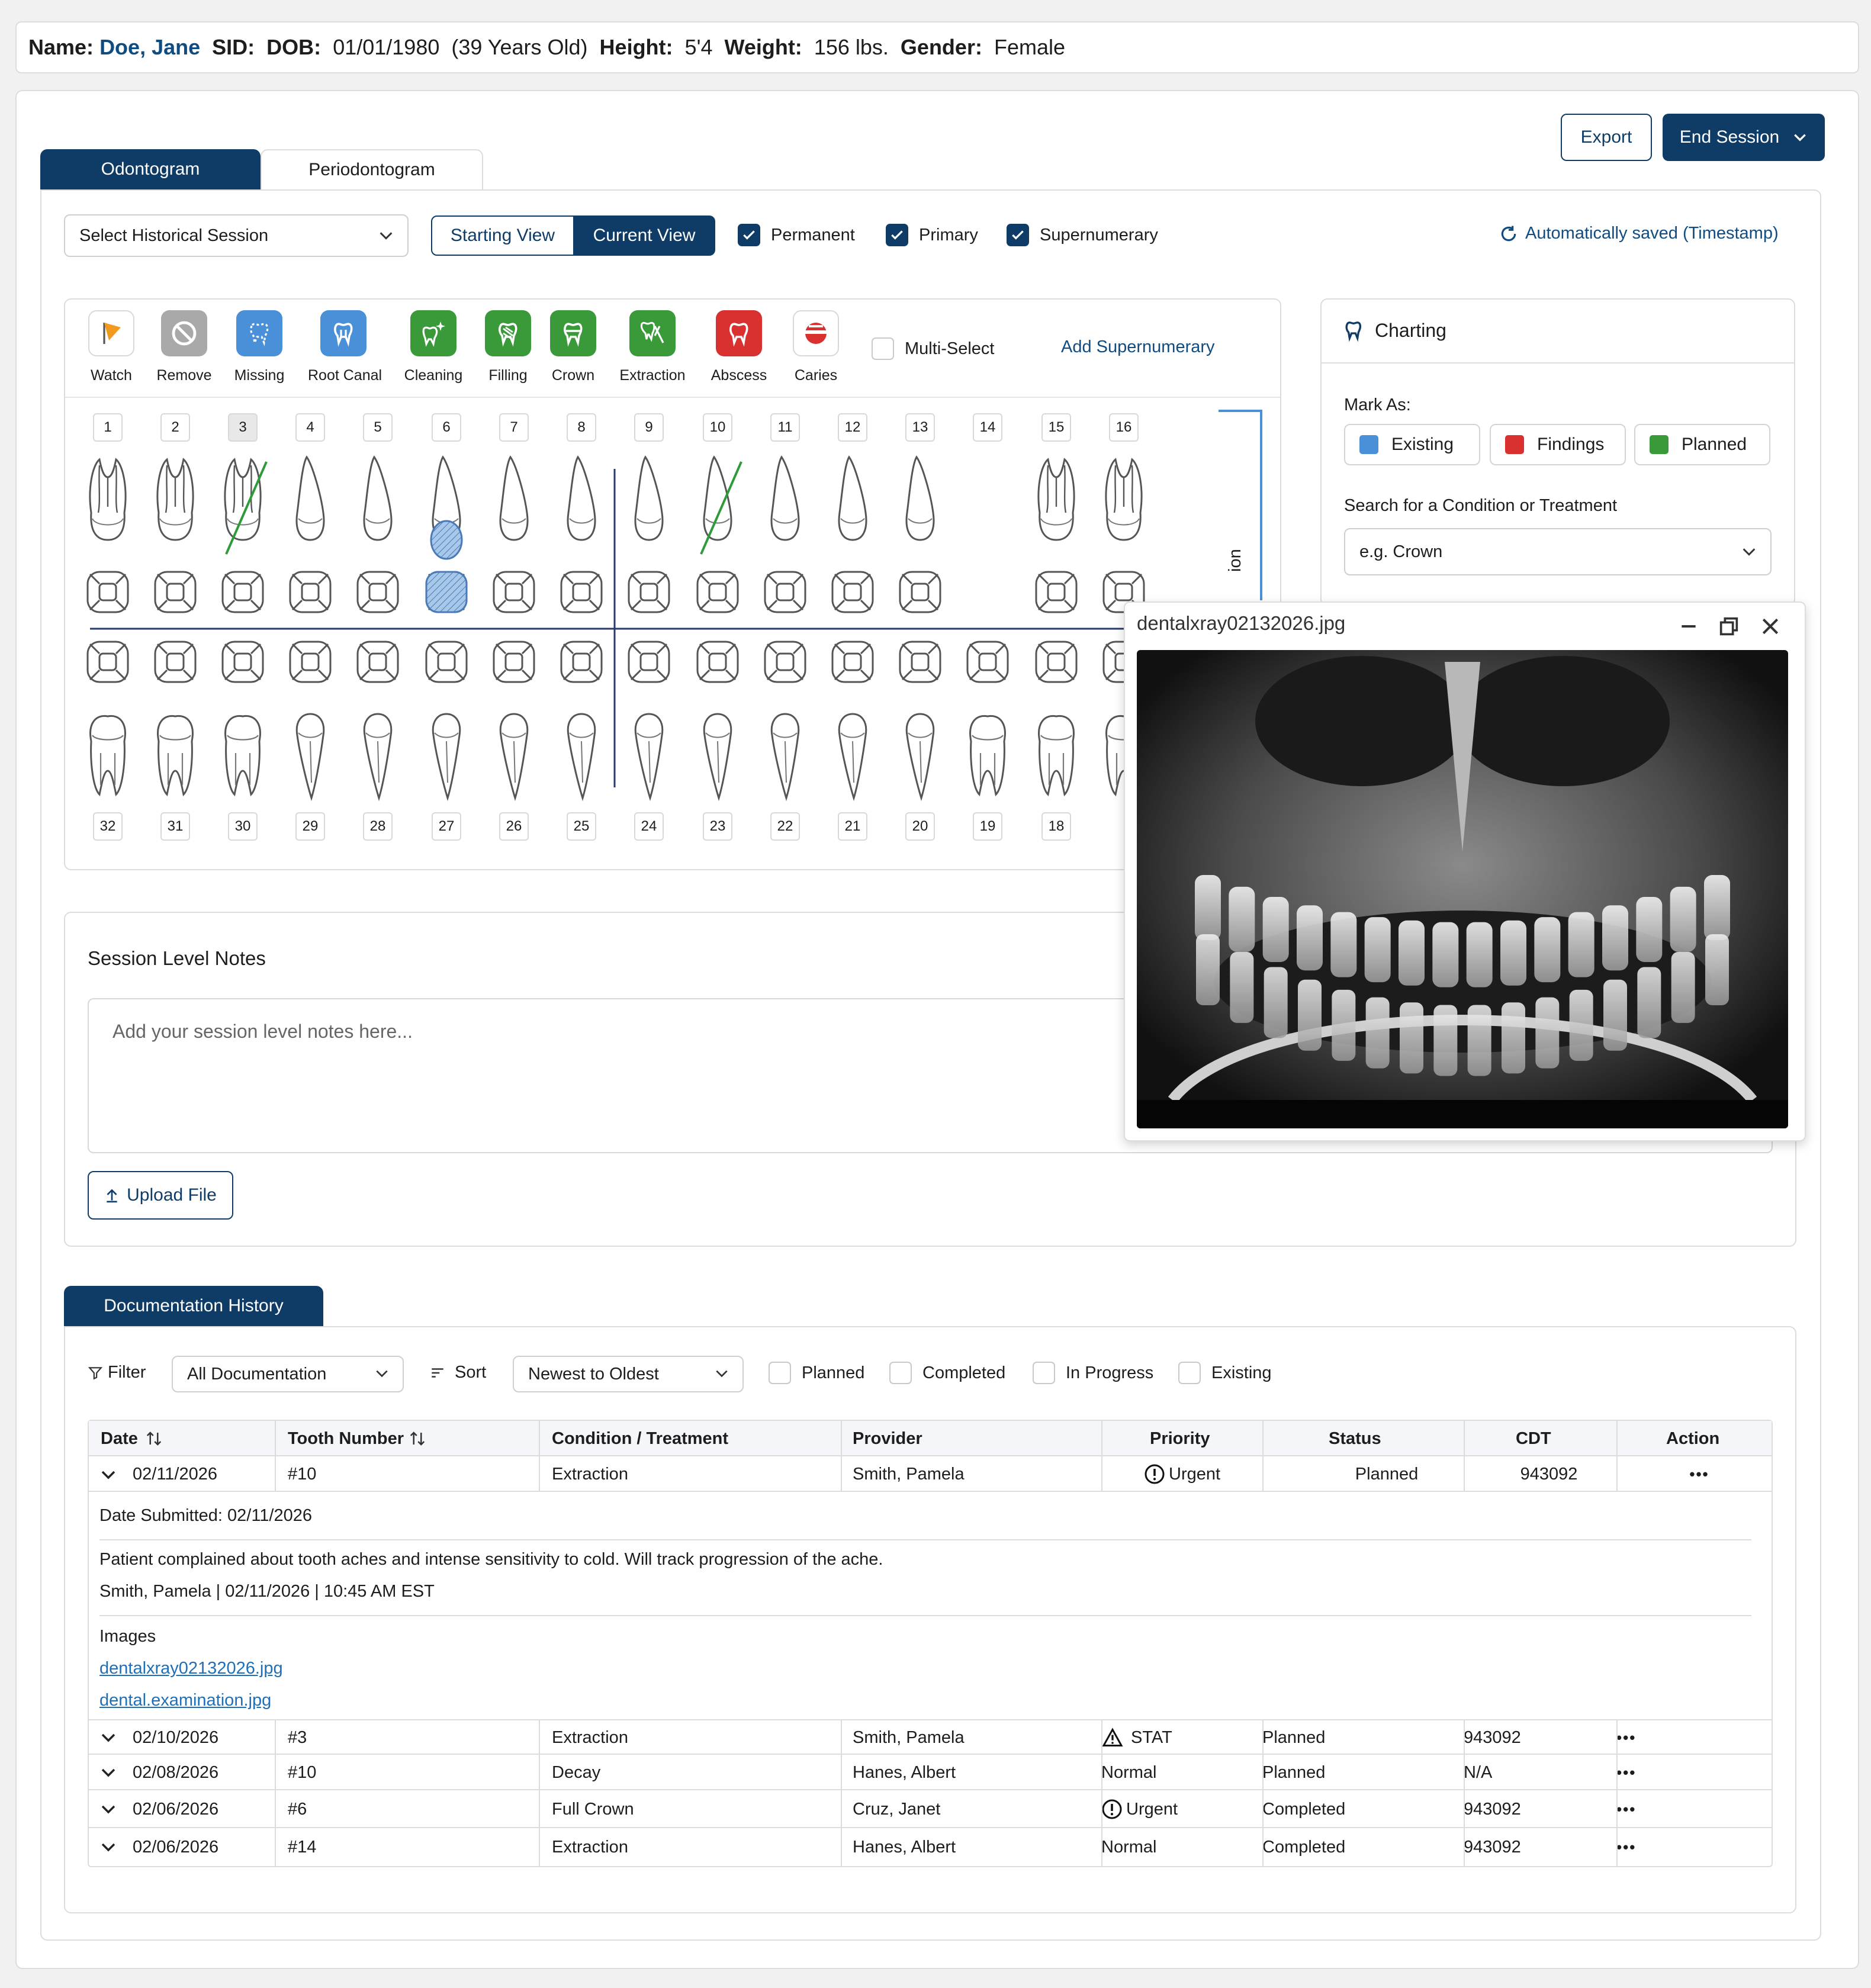  I want to click on filter-completed-checkbox: Completed, so click(947, 1373).